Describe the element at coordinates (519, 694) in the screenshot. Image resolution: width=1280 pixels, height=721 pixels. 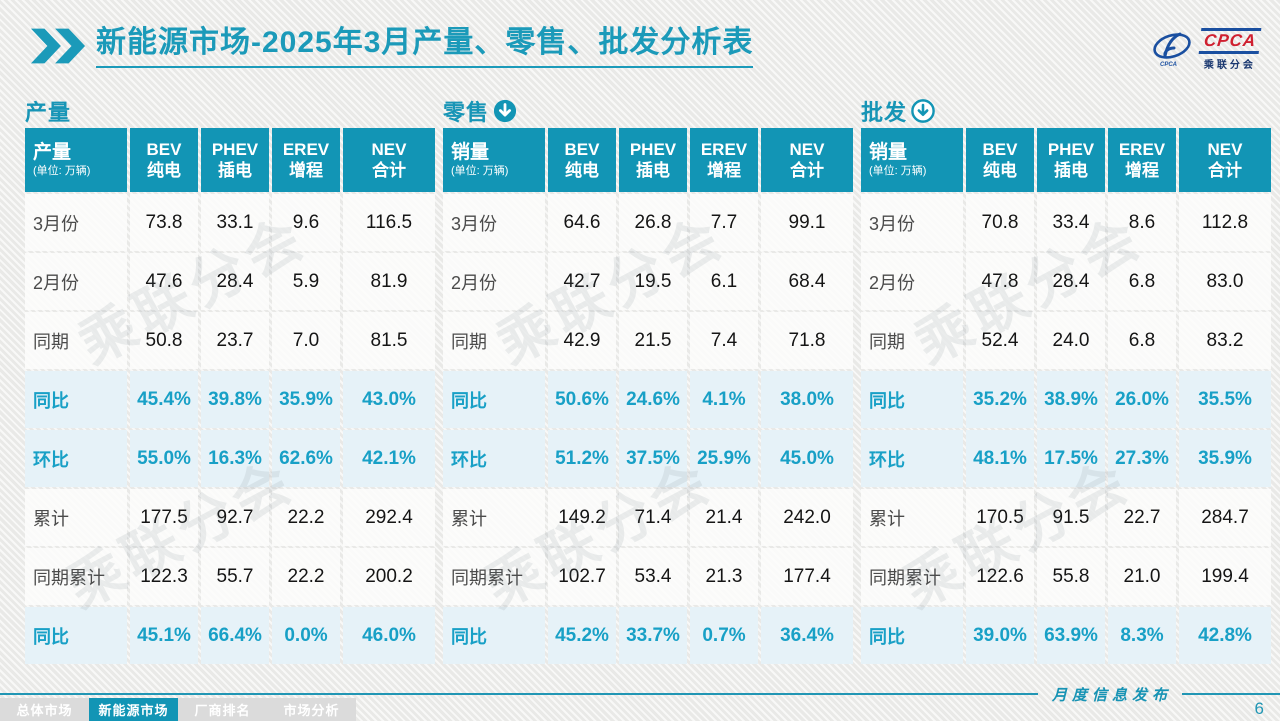
I see `footer-rule-left` at that location.